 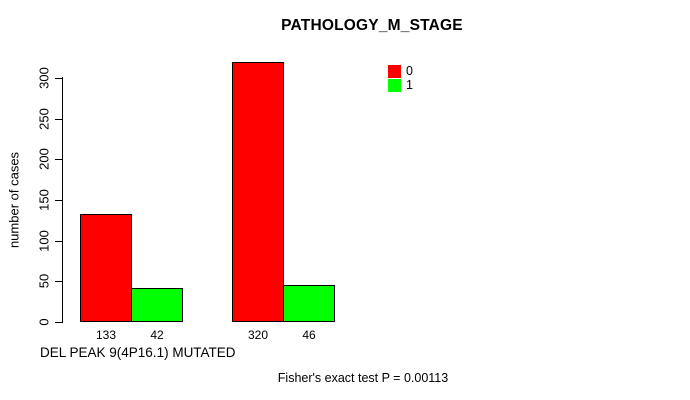 What do you see at coordinates (409, 84) in the screenshot?
I see `legend-label-1: 1` at bounding box center [409, 84].